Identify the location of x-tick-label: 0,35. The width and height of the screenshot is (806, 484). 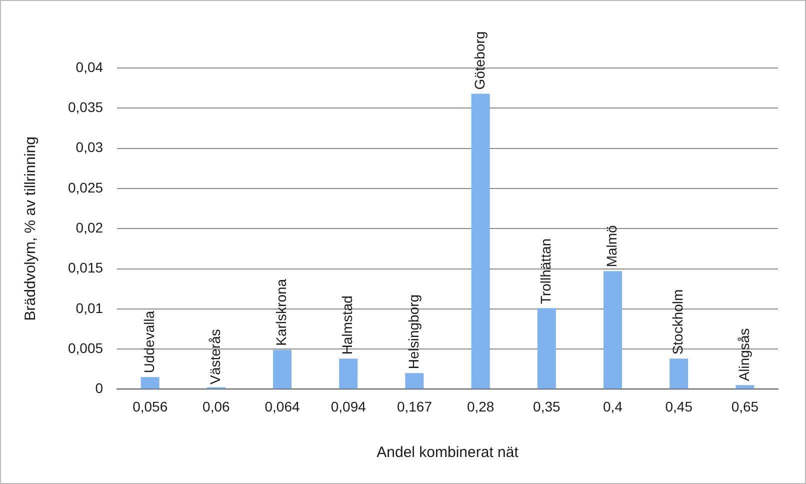
(546, 406).